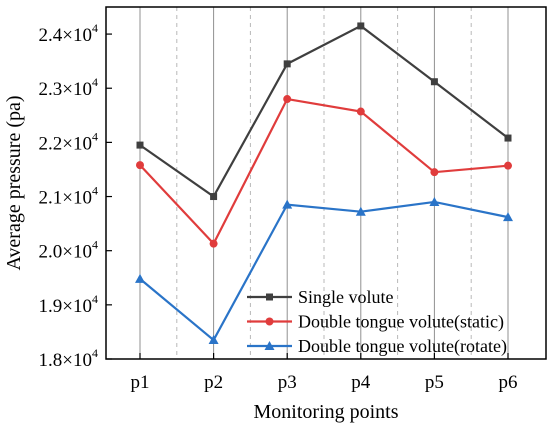 The height and width of the screenshot is (437, 550). I want to click on y-tick-label: 2.3×10⁴, so click(68, 87).